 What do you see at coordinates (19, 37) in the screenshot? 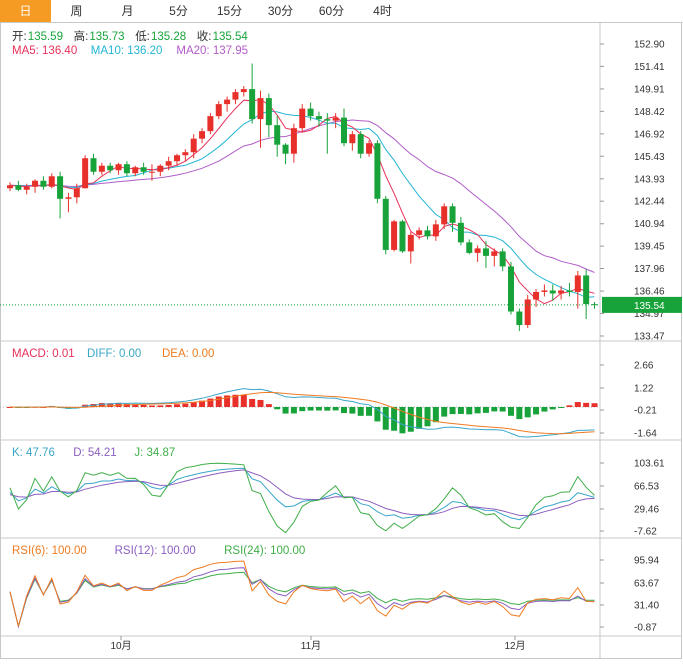
I see `ohlc-label: 开:` at bounding box center [19, 37].